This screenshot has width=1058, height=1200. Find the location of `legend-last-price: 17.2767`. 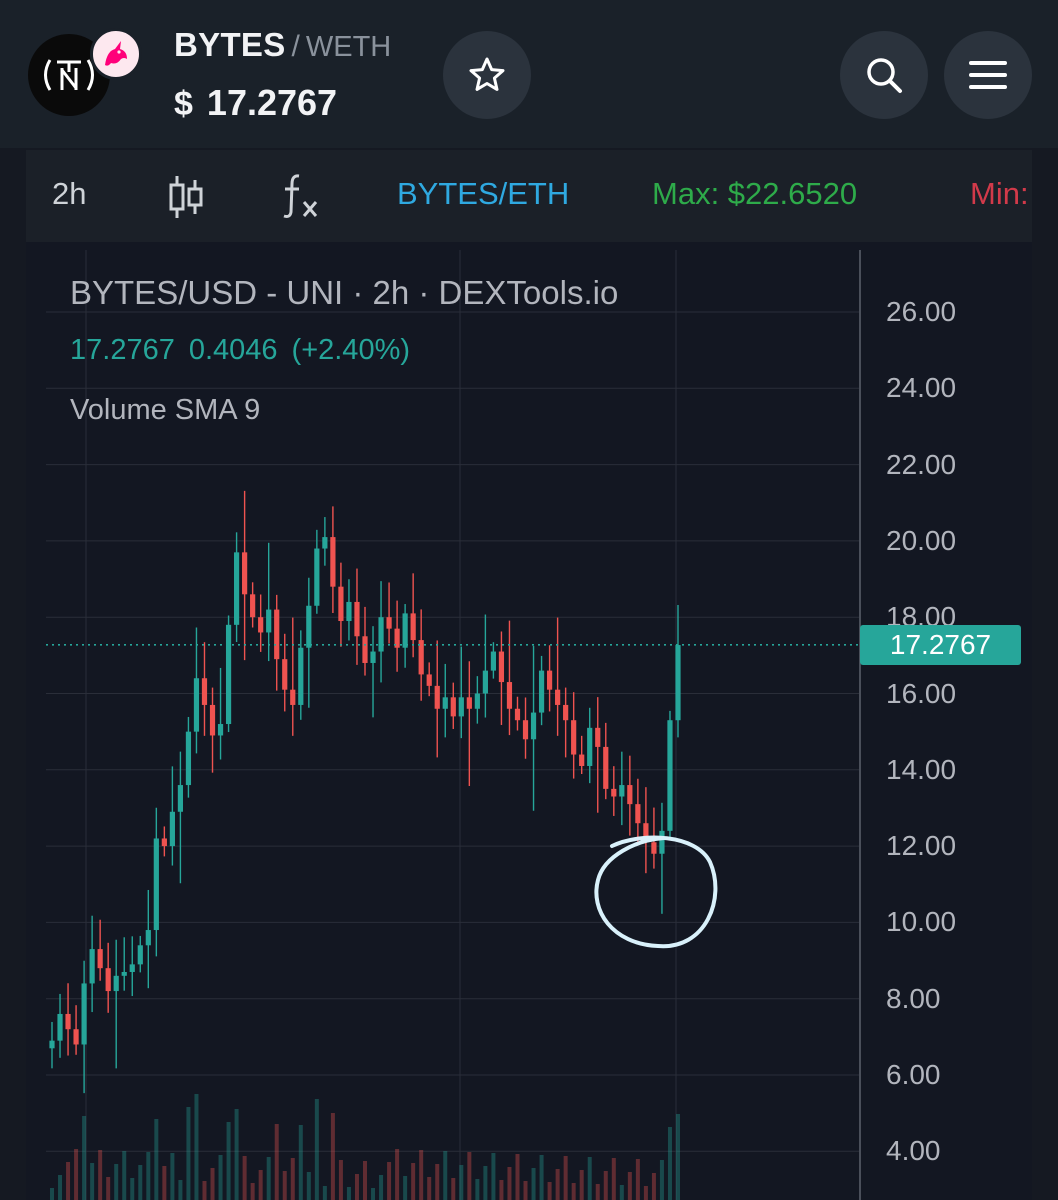

legend-last-price: 17.2767 is located at coordinates (122, 350).